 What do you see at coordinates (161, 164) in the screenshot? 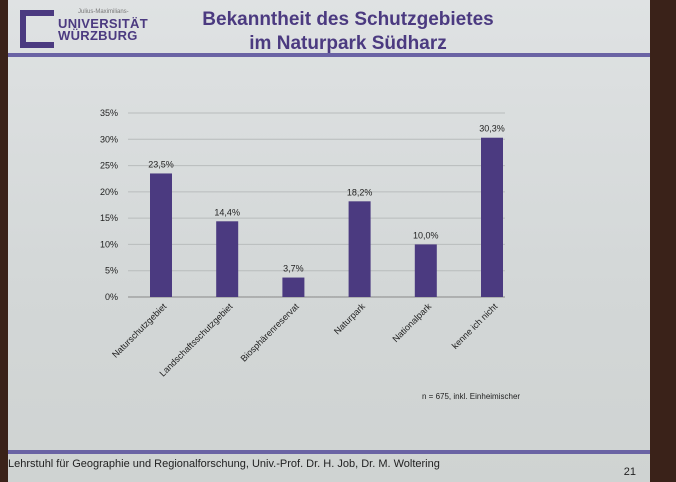
I see `data-label: 23,5%` at bounding box center [161, 164].